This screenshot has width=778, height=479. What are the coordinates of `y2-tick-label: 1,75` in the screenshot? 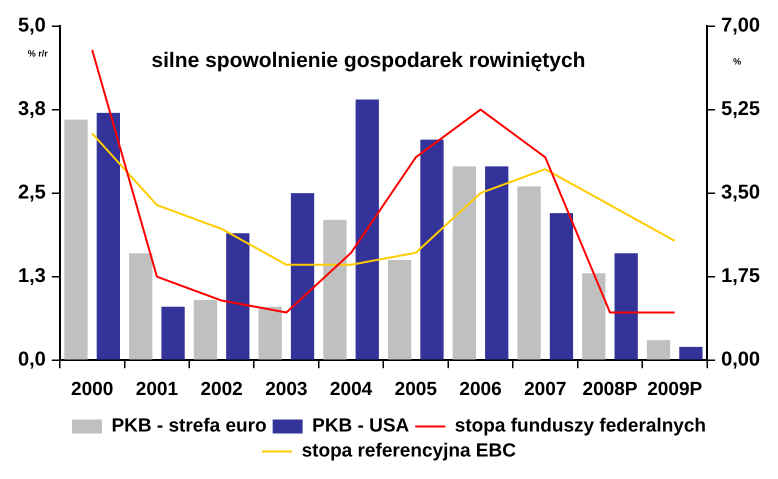 It's located at (740, 276).